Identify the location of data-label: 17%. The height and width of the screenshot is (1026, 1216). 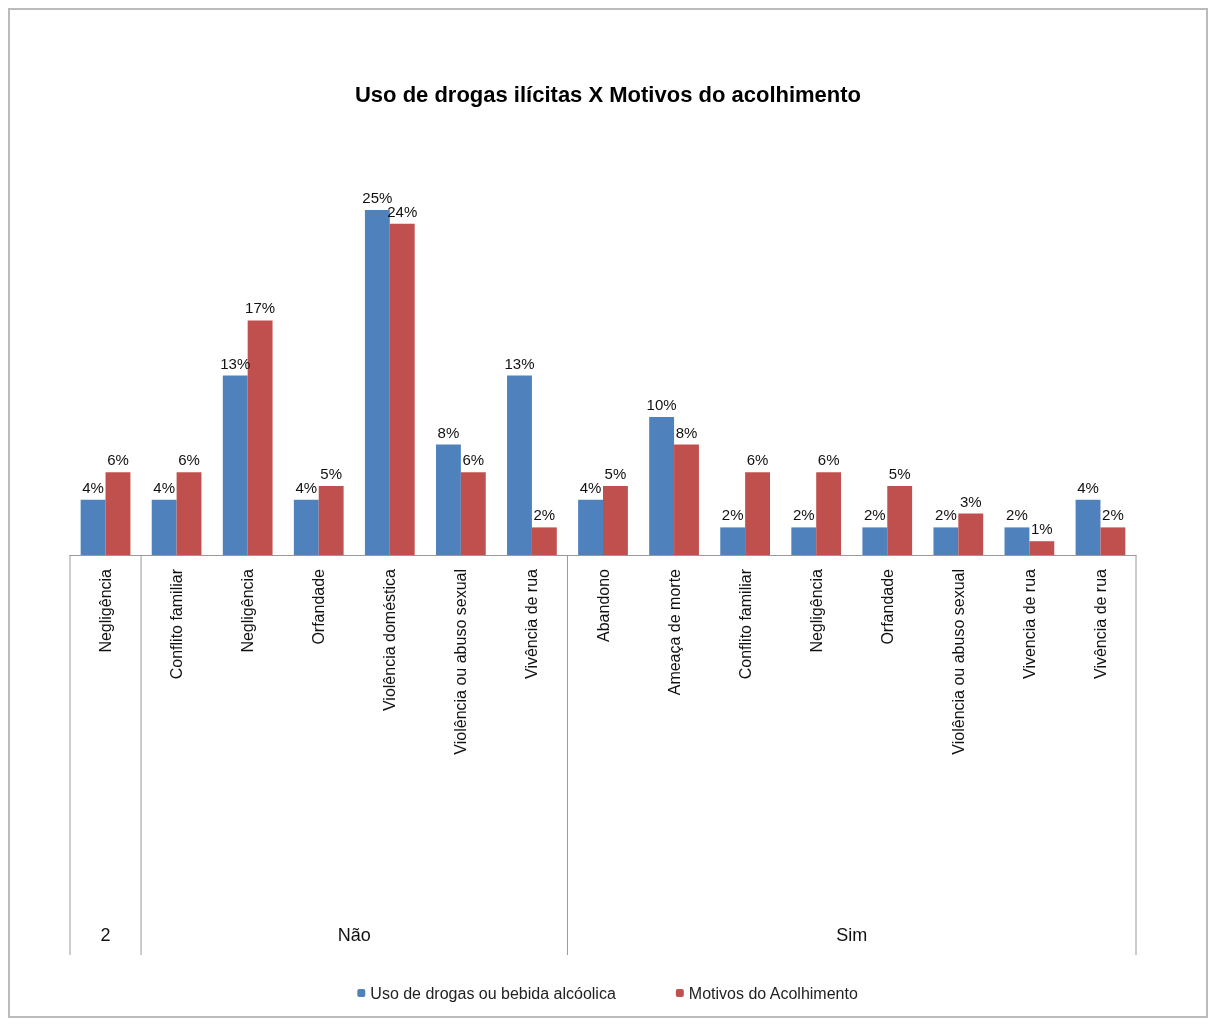
(260, 308).